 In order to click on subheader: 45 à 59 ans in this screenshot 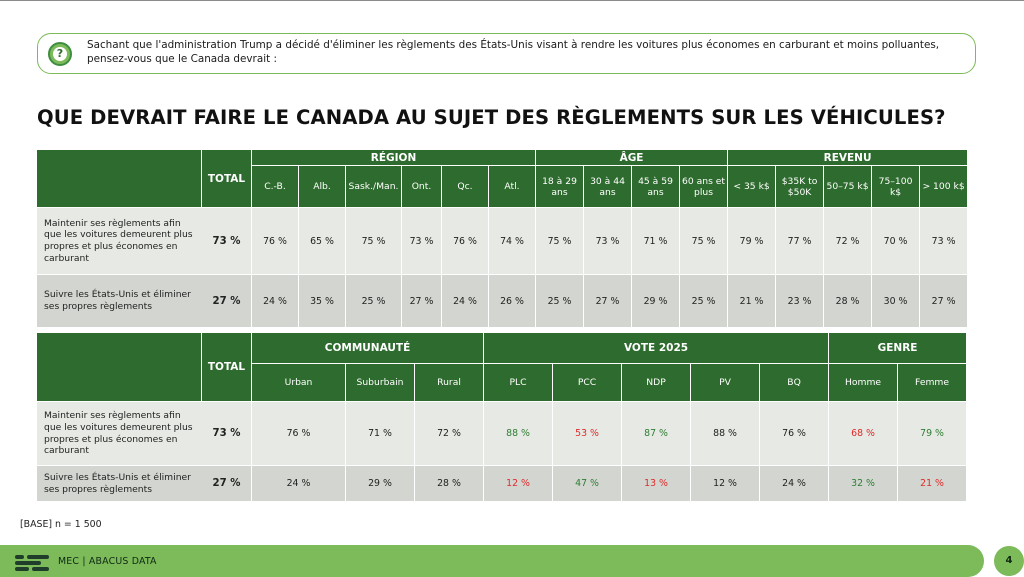, I will do `click(656, 187)`.